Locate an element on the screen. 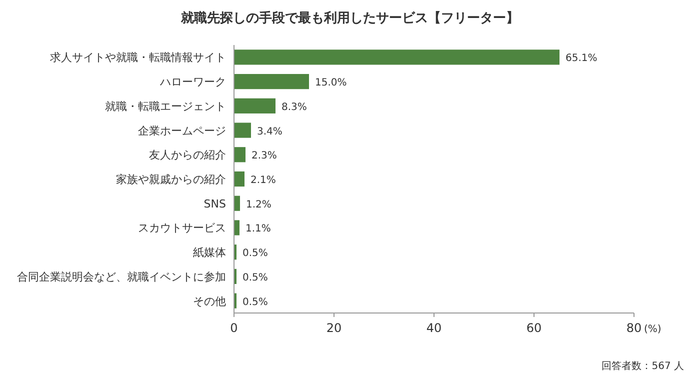  data-label: 65.1% is located at coordinates (582, 58).